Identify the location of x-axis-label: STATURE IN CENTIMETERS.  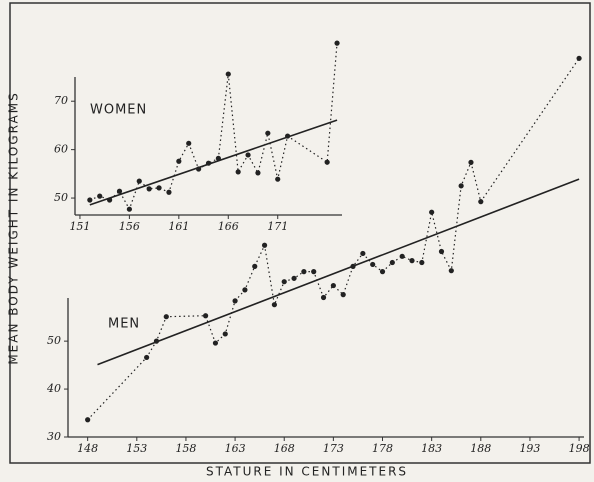
(307, 472).